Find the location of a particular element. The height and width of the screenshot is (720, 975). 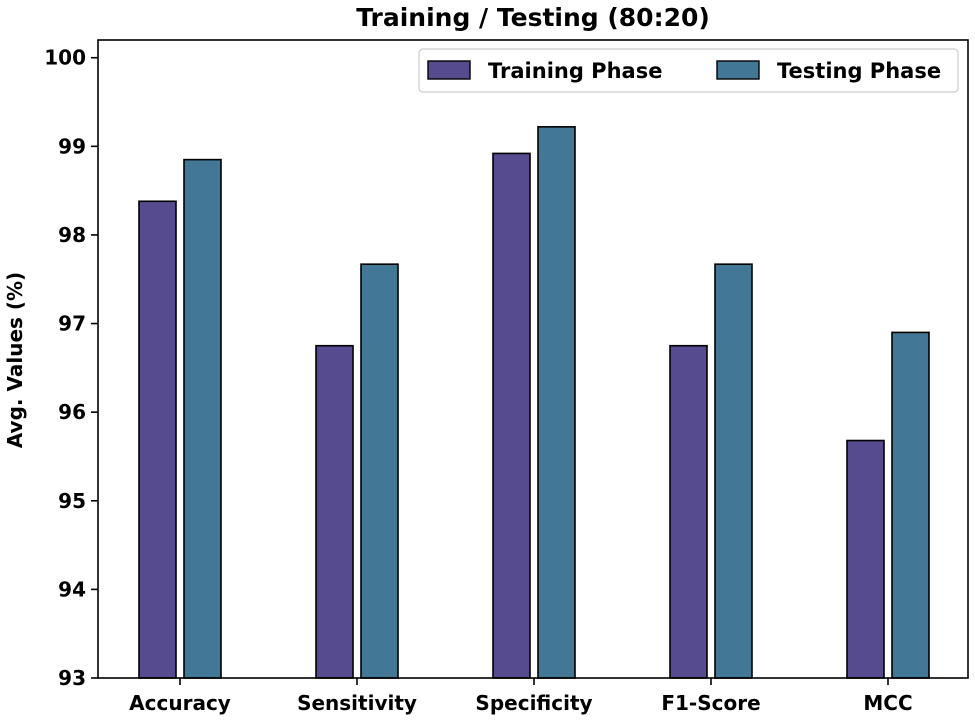

bar-testing-mcc is located at coordinates (910, 505).